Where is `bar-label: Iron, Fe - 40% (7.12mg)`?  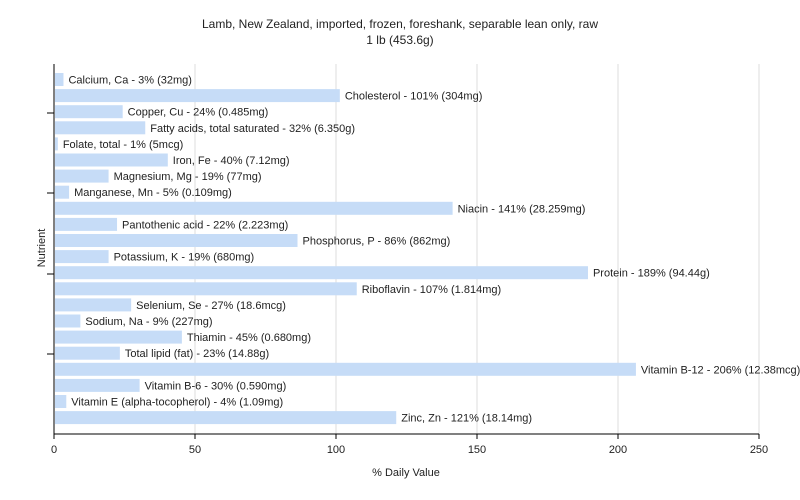 bar-label: Iron, Fe - 40% (7.12mg) is located at coordinates (231, 161).